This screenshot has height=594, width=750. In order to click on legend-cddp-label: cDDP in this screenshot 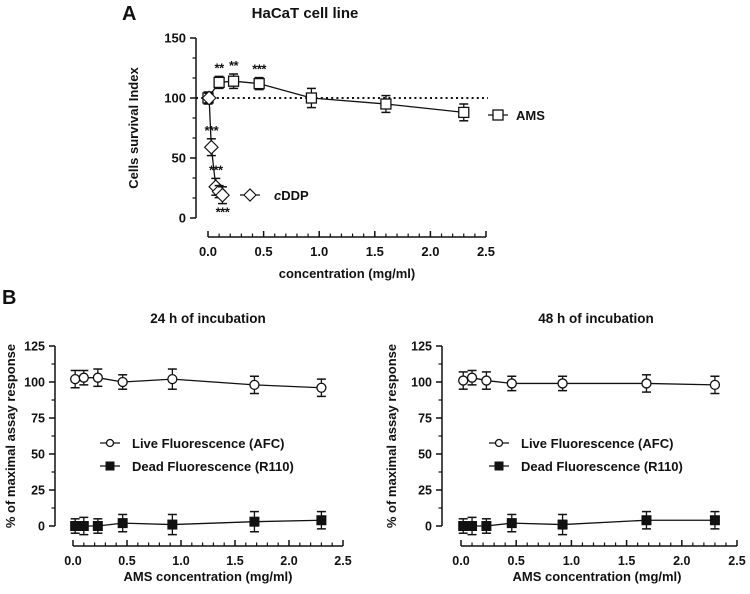, I will do `click(291, 195)`.